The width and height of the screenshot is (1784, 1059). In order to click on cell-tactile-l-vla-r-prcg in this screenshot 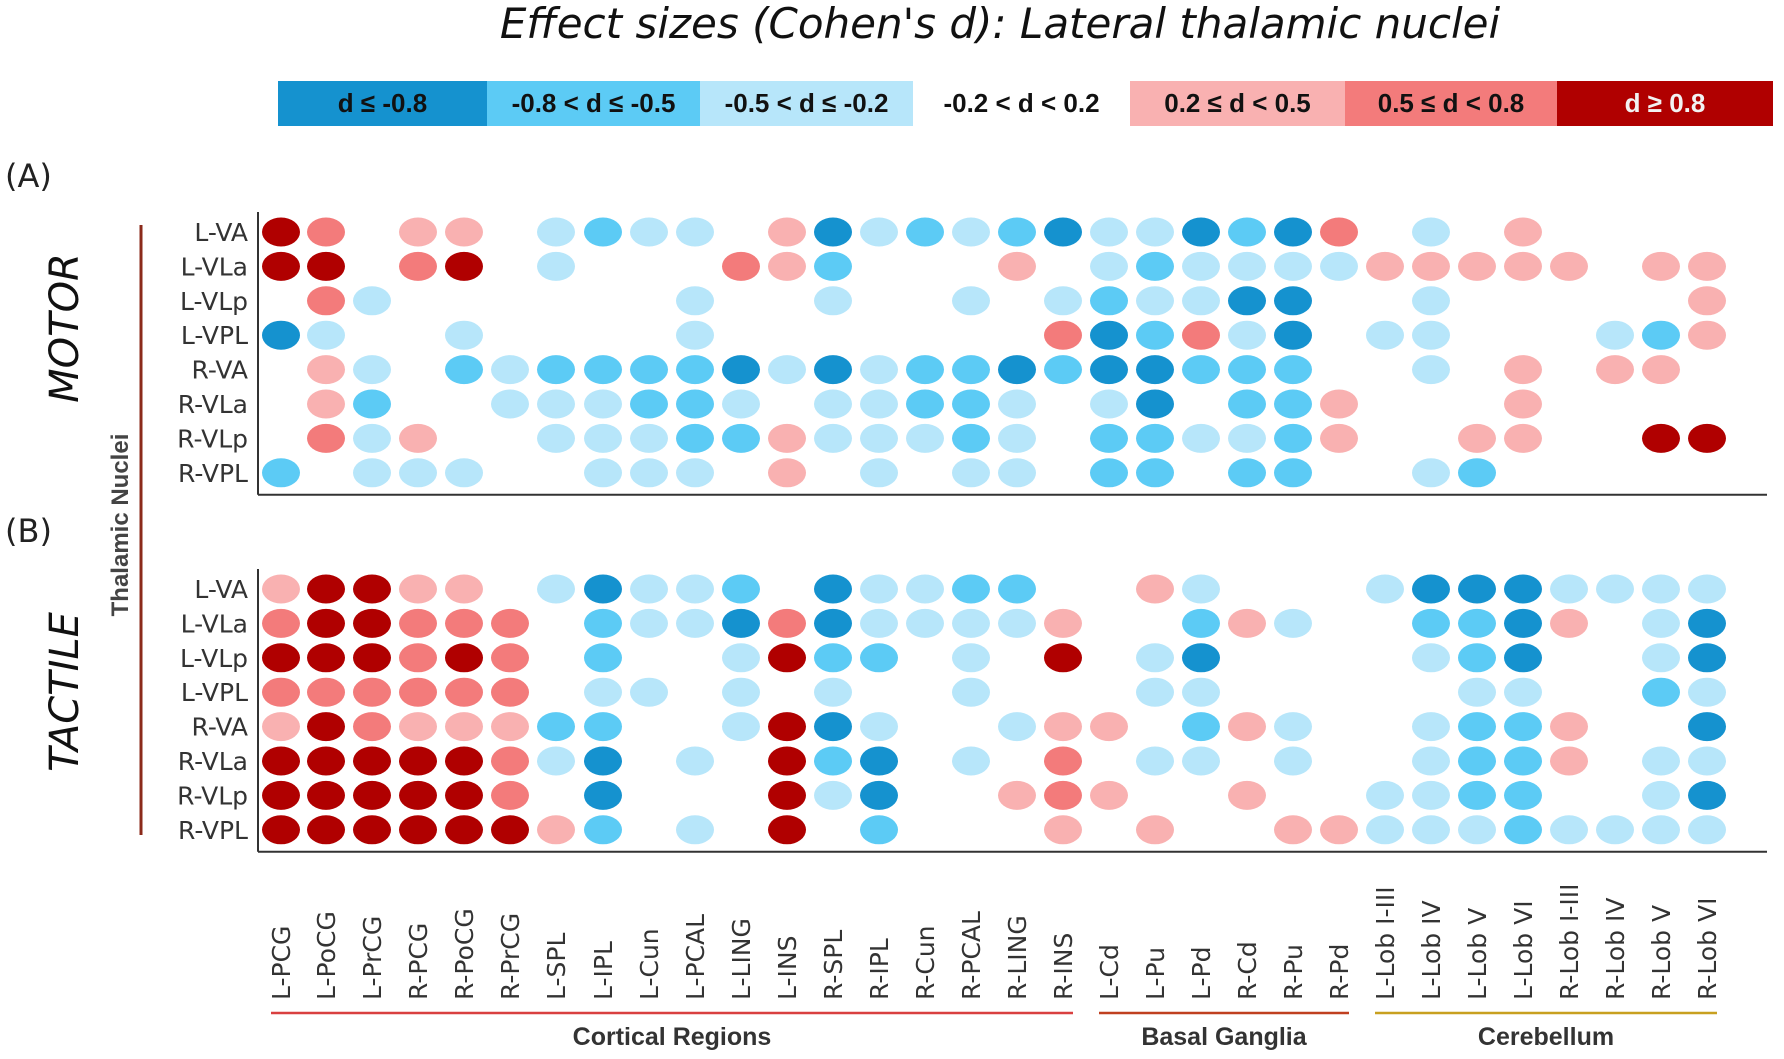, I will do `click(510, 623)`.